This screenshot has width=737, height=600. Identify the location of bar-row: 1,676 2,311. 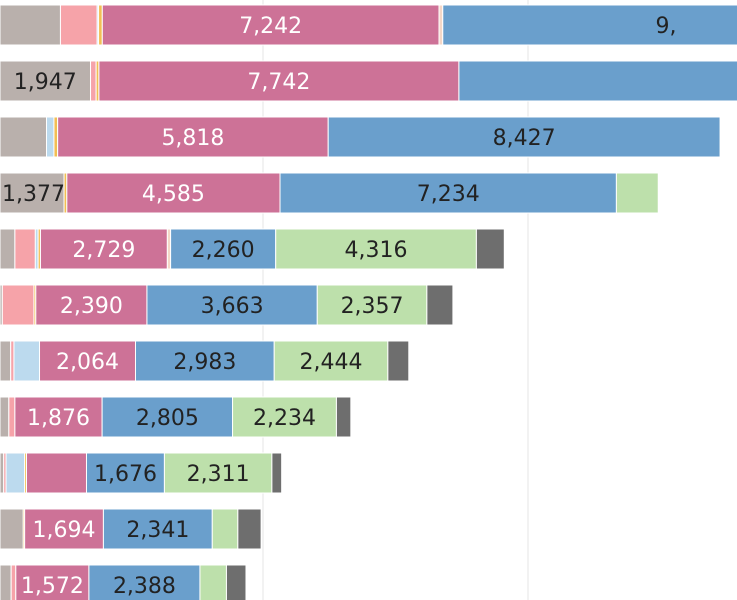
(141, 473).